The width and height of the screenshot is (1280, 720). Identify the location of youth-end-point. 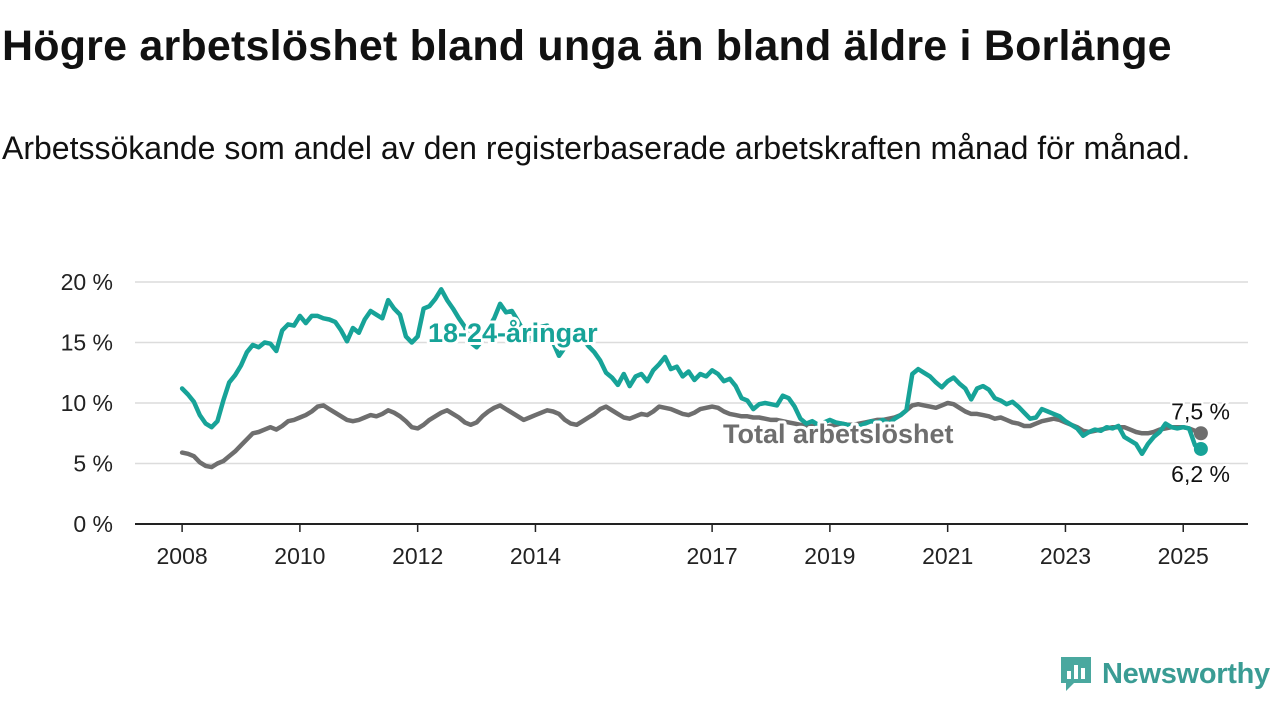
(1200, 448).